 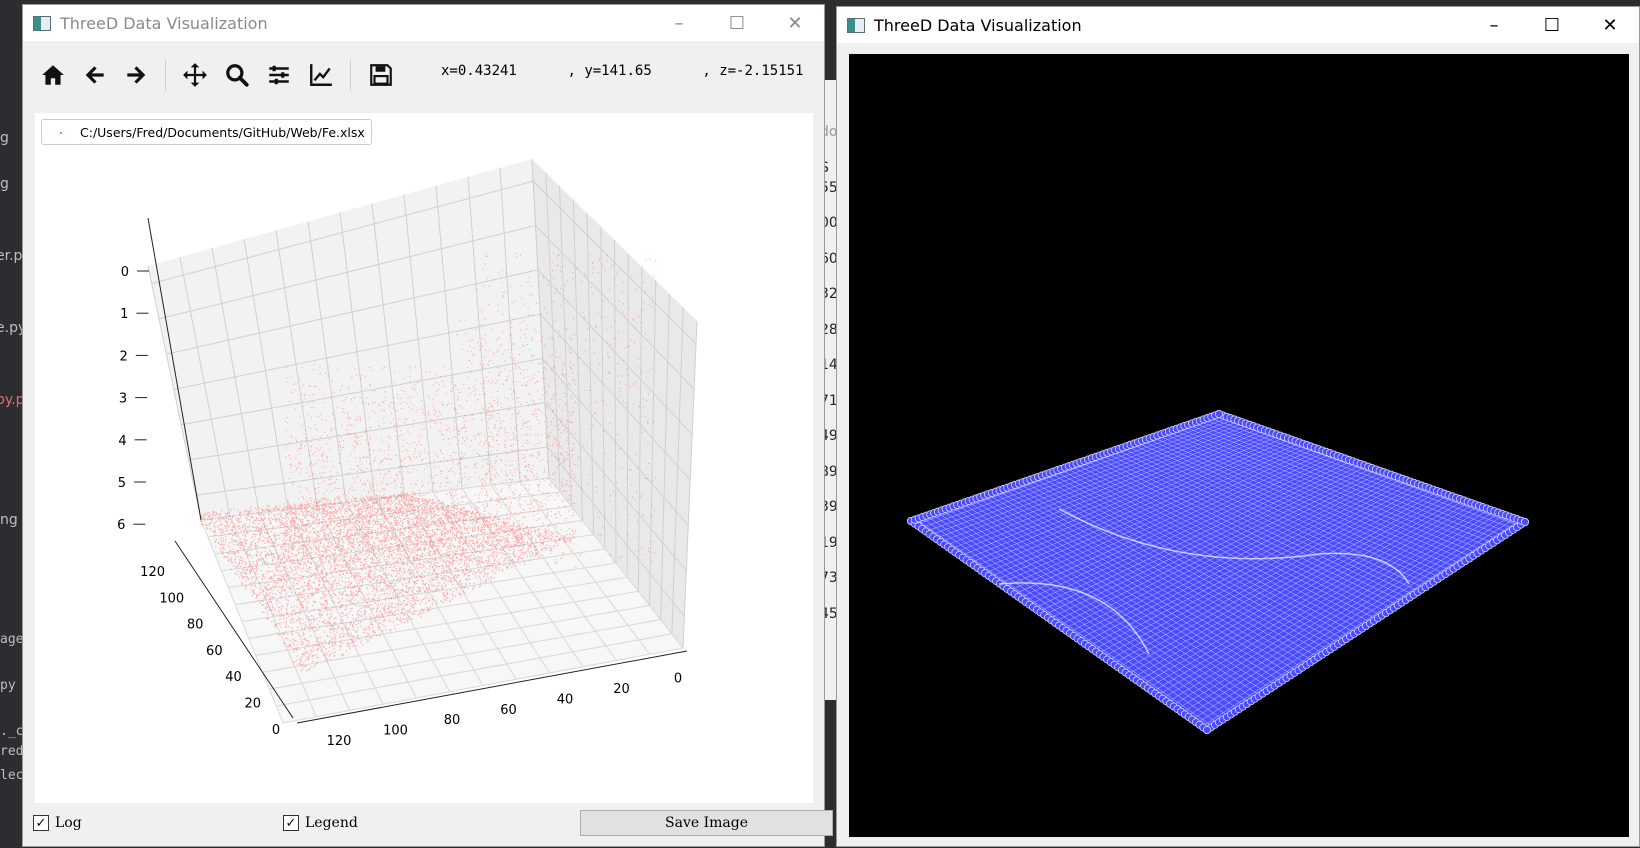 What do you see at coordinates (737, 23) in the screenshot?
I see `maximize-button: ☐` at bounding box center [737, 23].